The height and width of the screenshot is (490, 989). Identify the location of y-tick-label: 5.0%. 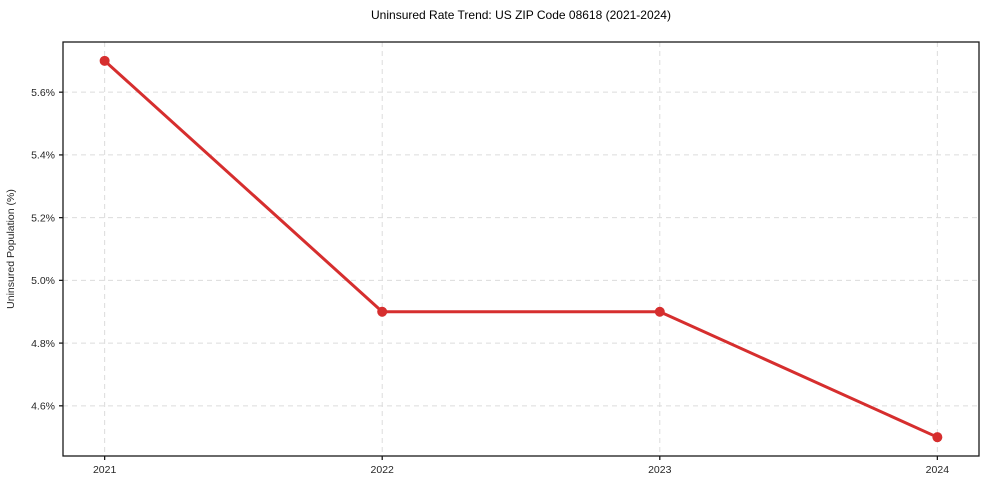
(43, 281).